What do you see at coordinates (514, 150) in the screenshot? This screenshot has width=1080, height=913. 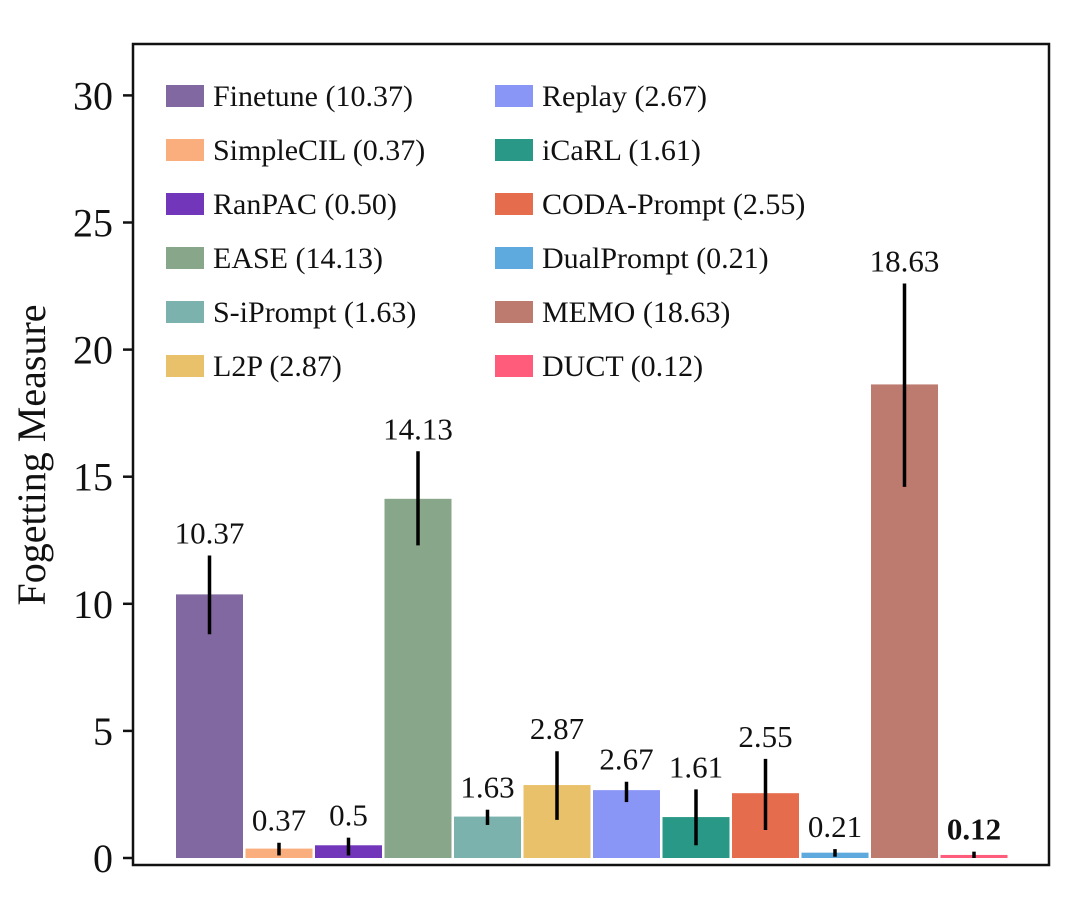 I see `legend-swatch-icarl` at bounding box center [514, 150].